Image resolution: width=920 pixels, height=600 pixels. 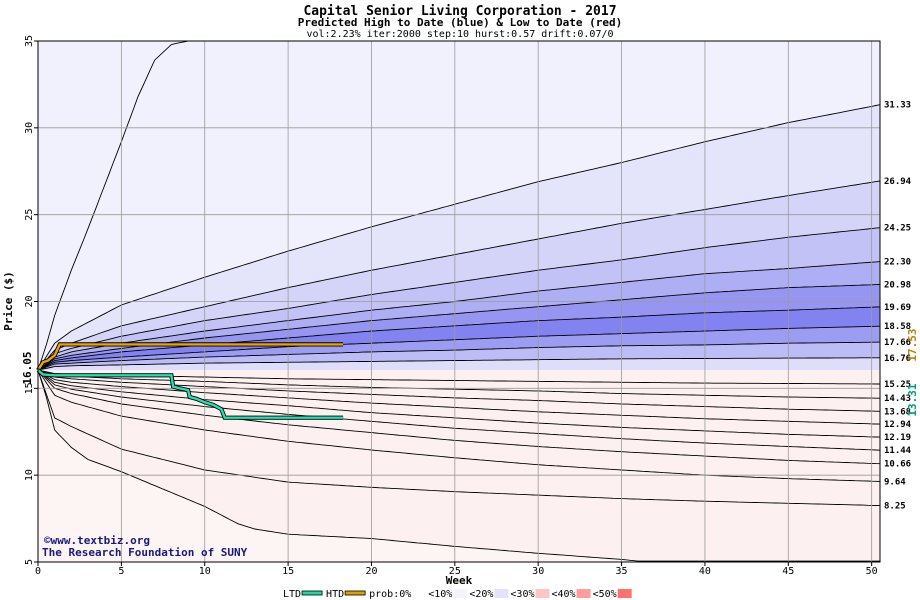 I want to click on start-price-label: 16.05, so click(x=27, y=367).